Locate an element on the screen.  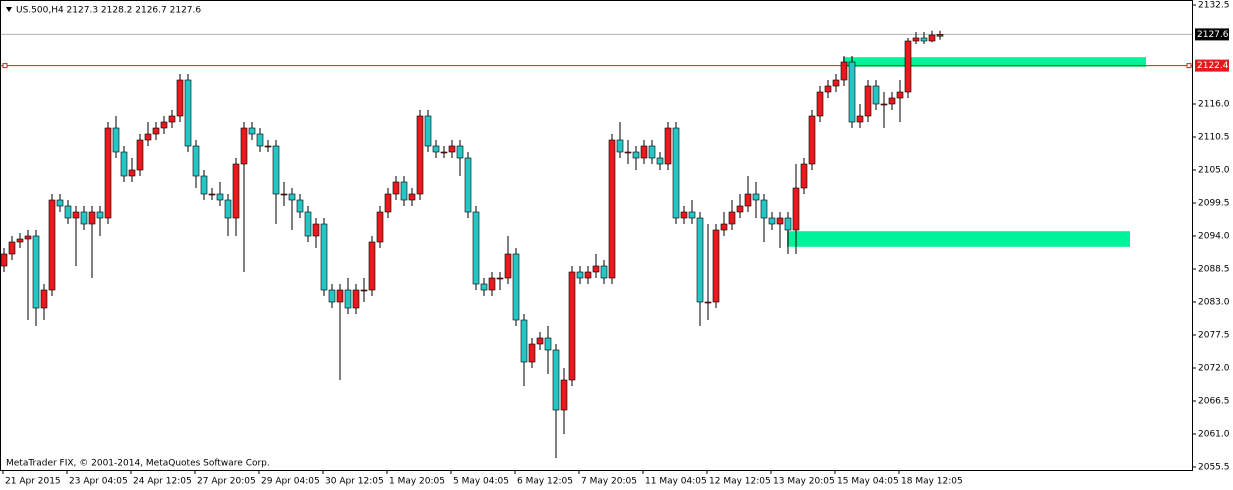
x-tick-label: 1 May 20:05 is located at coordinates (417, 482).